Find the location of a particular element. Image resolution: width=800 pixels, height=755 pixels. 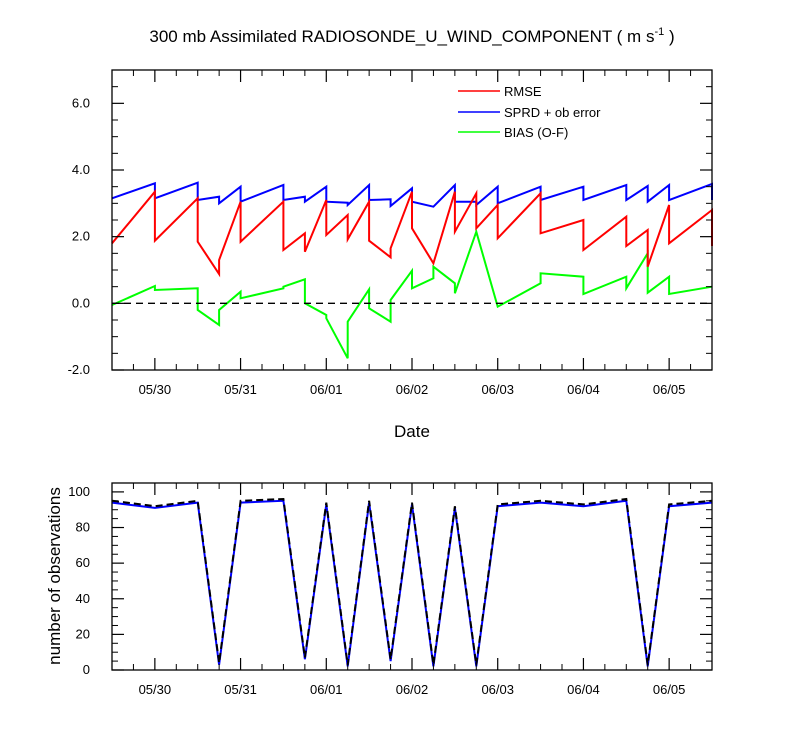

bottom-xtick-label: 06/03 is located at coordinates (497, 689).